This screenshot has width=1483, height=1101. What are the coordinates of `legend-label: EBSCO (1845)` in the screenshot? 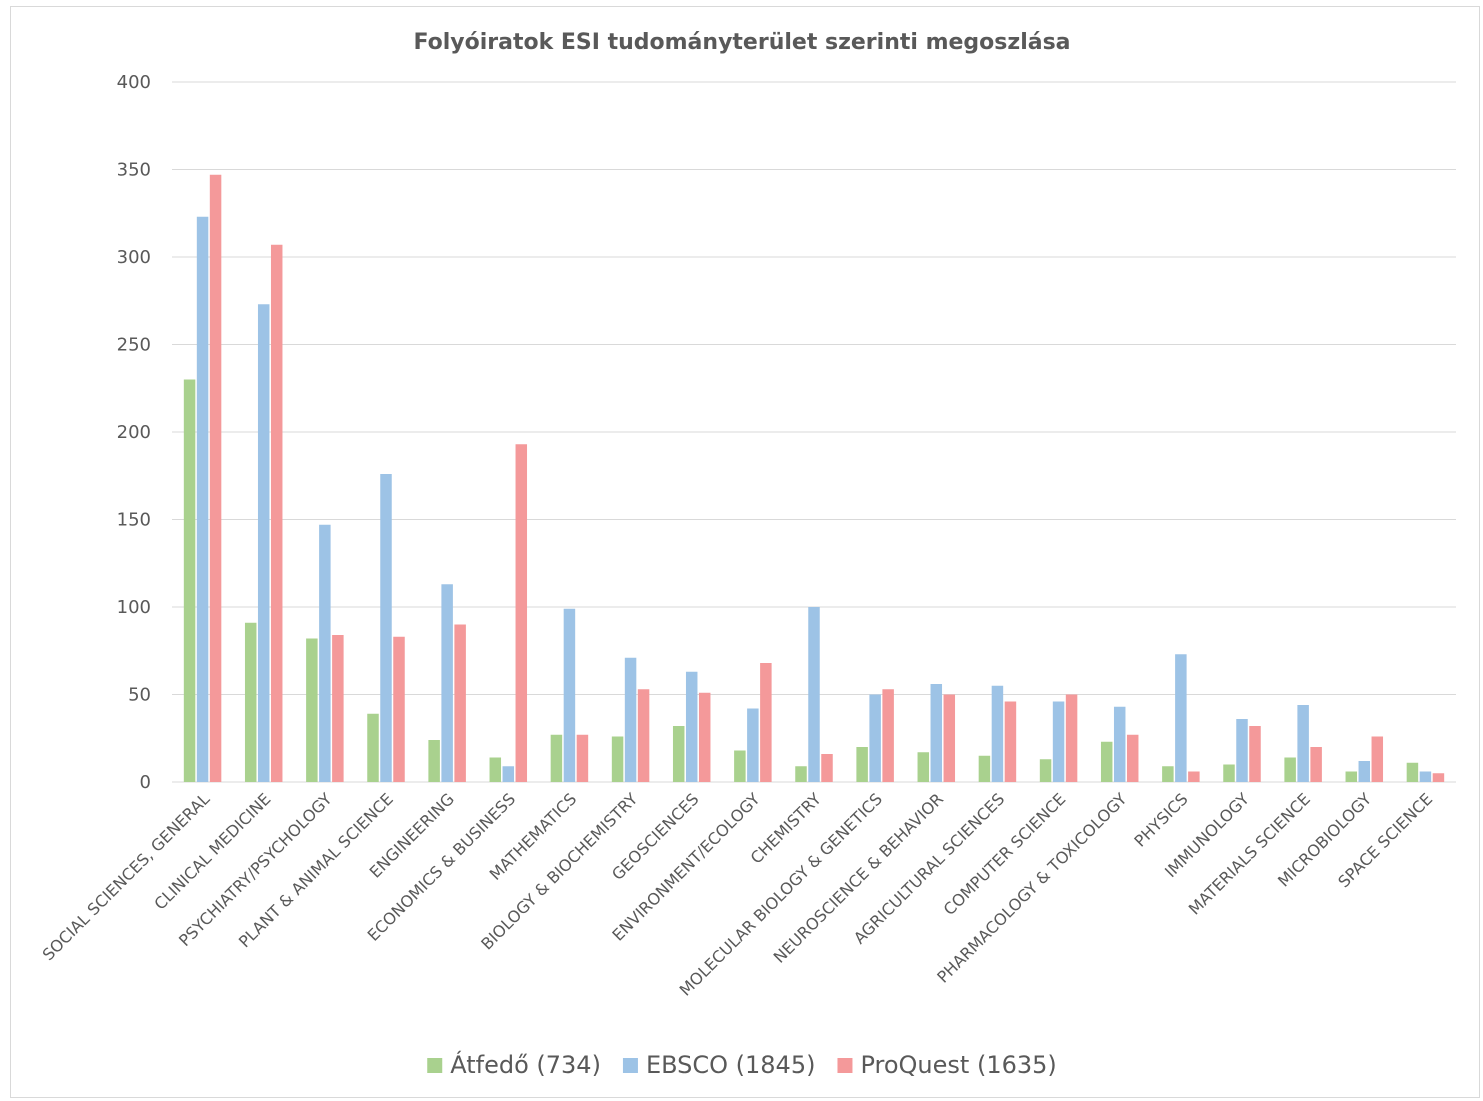 It's located at (731, 1065).